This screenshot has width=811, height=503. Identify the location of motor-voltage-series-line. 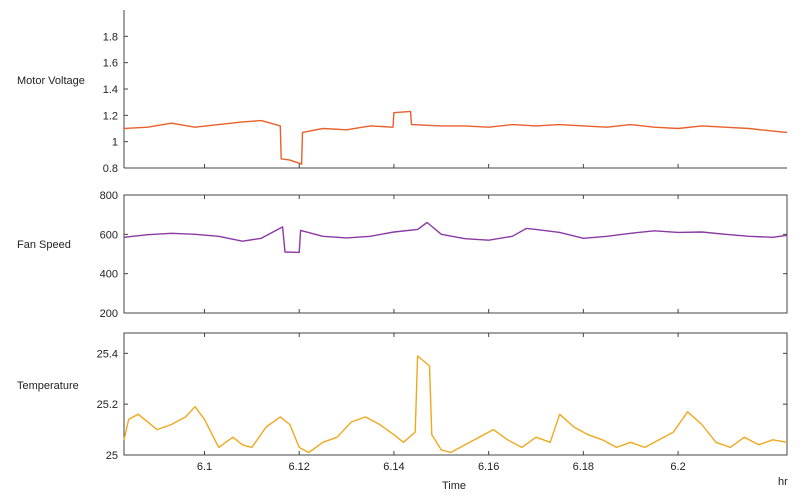
(455, 137).